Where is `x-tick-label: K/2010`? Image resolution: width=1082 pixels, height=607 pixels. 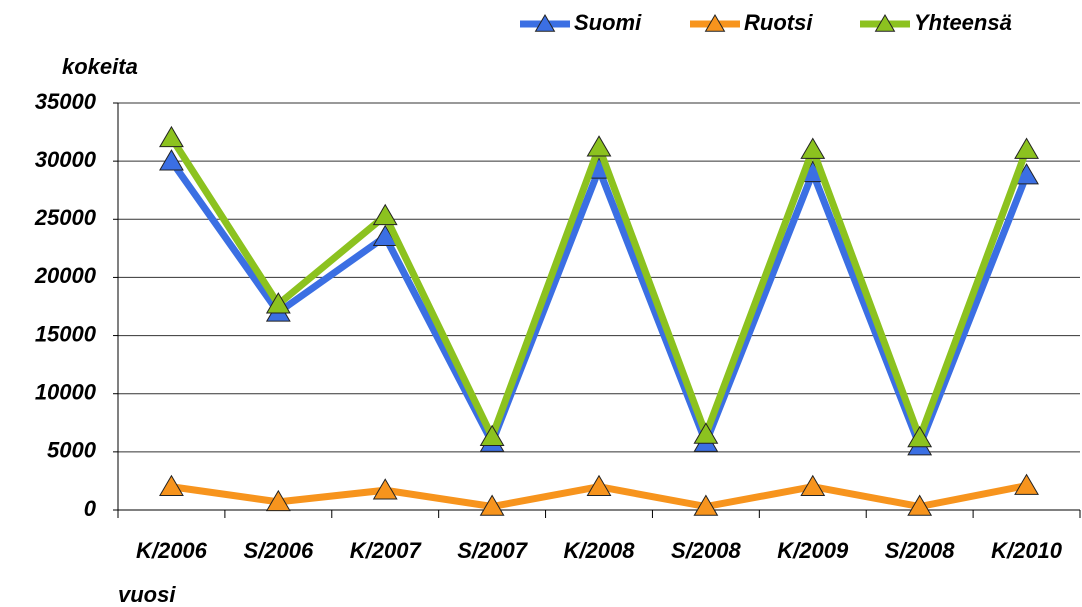 x-tick-label: K/2010 is located at coordinates (1027, 550).